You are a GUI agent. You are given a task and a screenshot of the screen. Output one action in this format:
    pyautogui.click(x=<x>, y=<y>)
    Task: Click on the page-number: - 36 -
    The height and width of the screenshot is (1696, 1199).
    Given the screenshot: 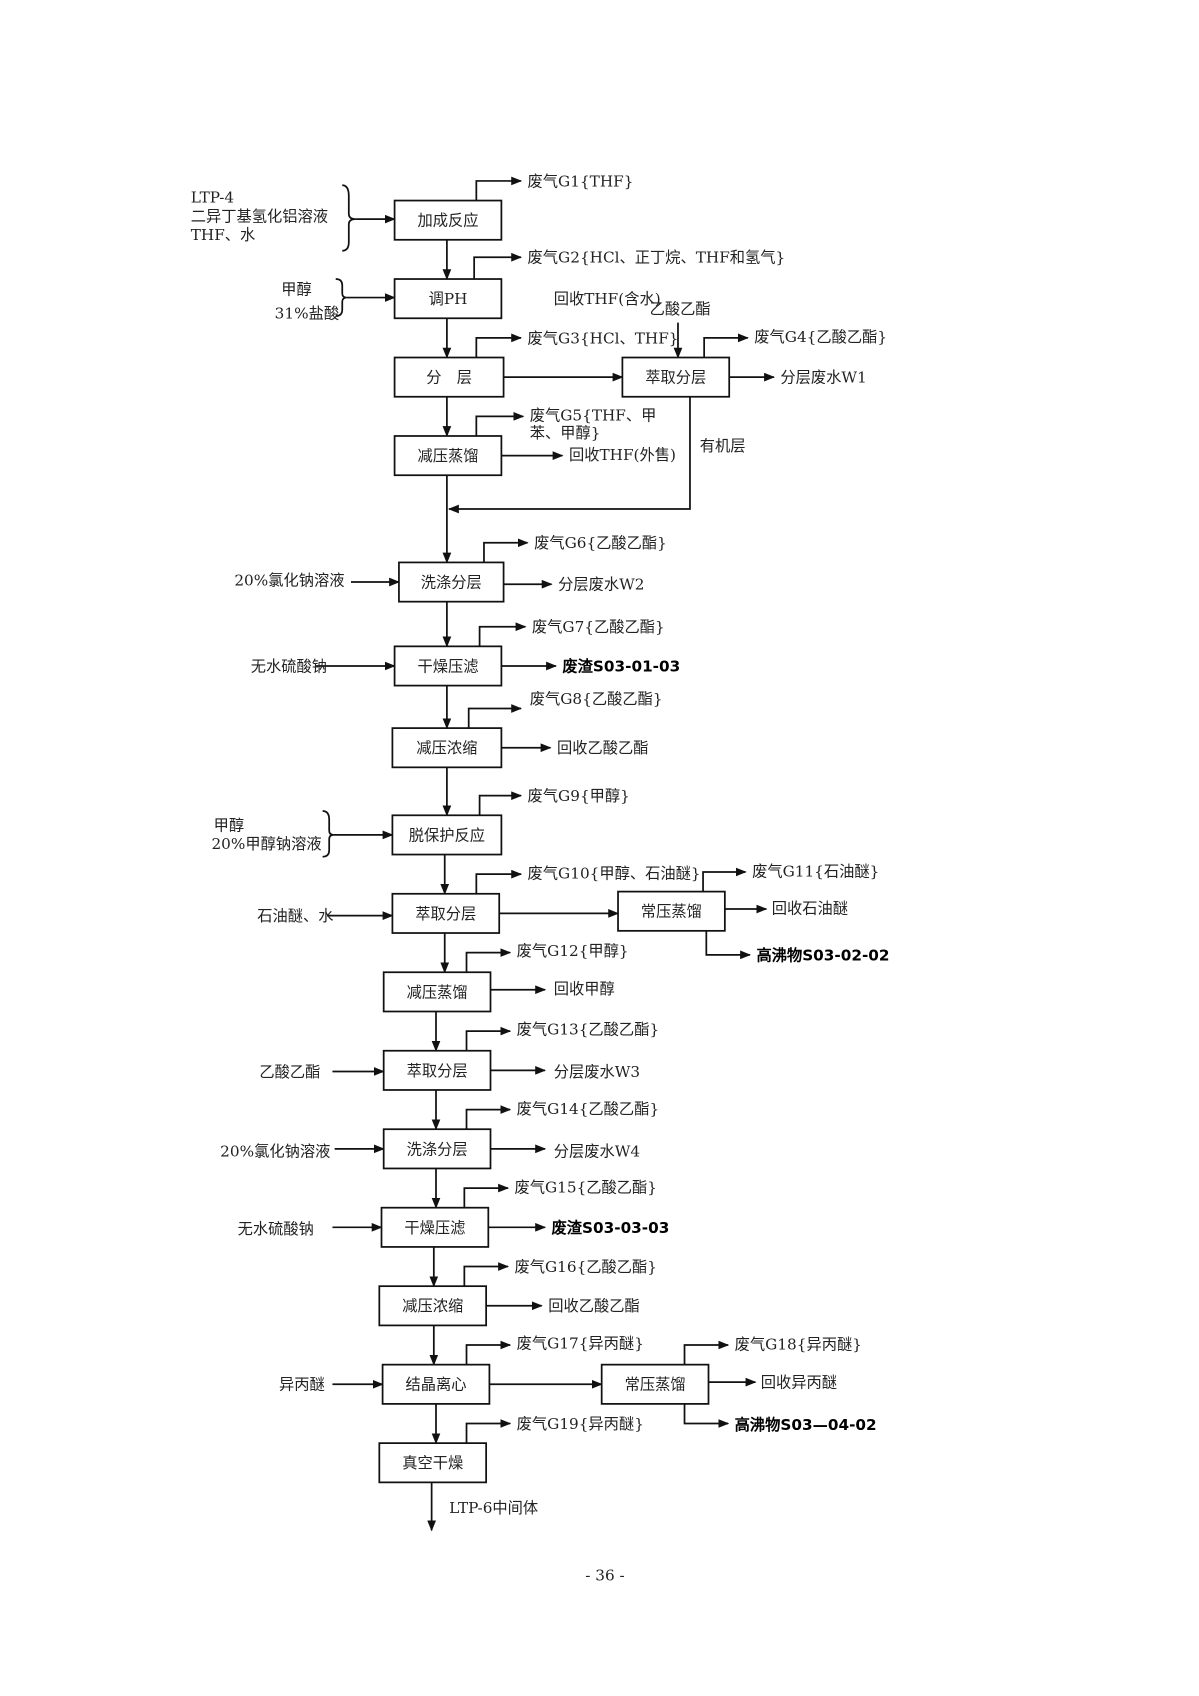 What is the action you would take?
    pyautogui.click(x=604, y=1575)
    